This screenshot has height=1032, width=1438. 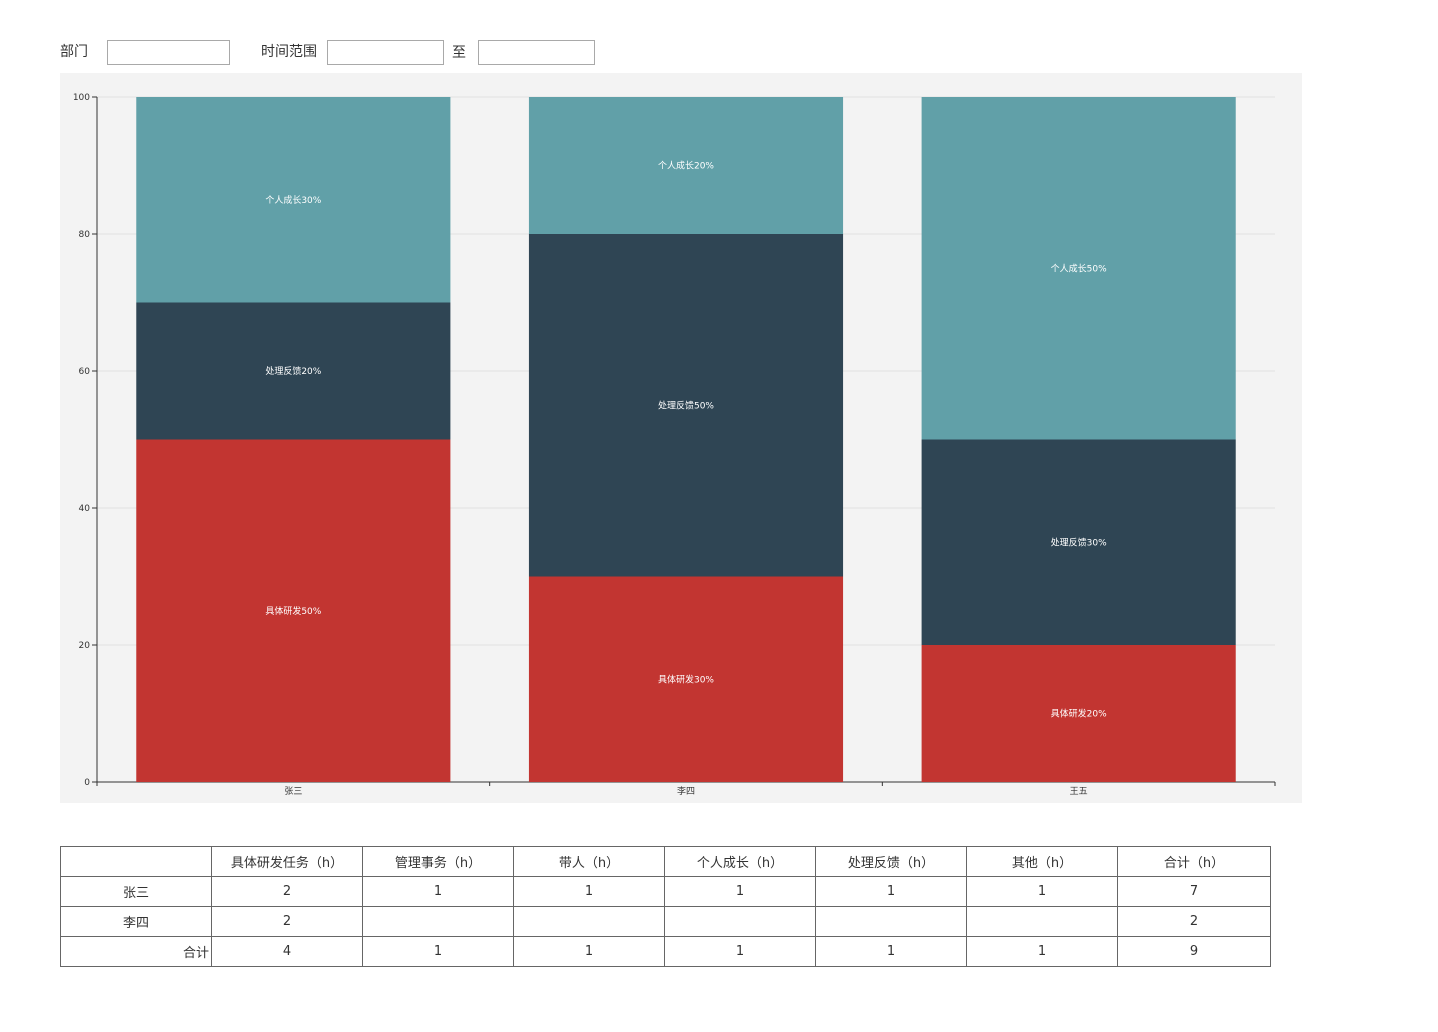 I want to click on table-header-cell: 管理事务（h）, so click(x=438, y=861).